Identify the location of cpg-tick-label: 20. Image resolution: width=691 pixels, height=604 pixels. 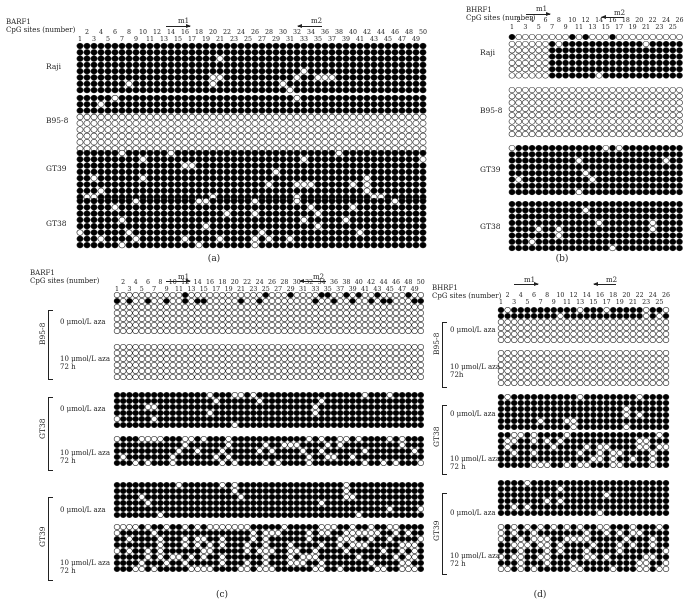
(639, 20).